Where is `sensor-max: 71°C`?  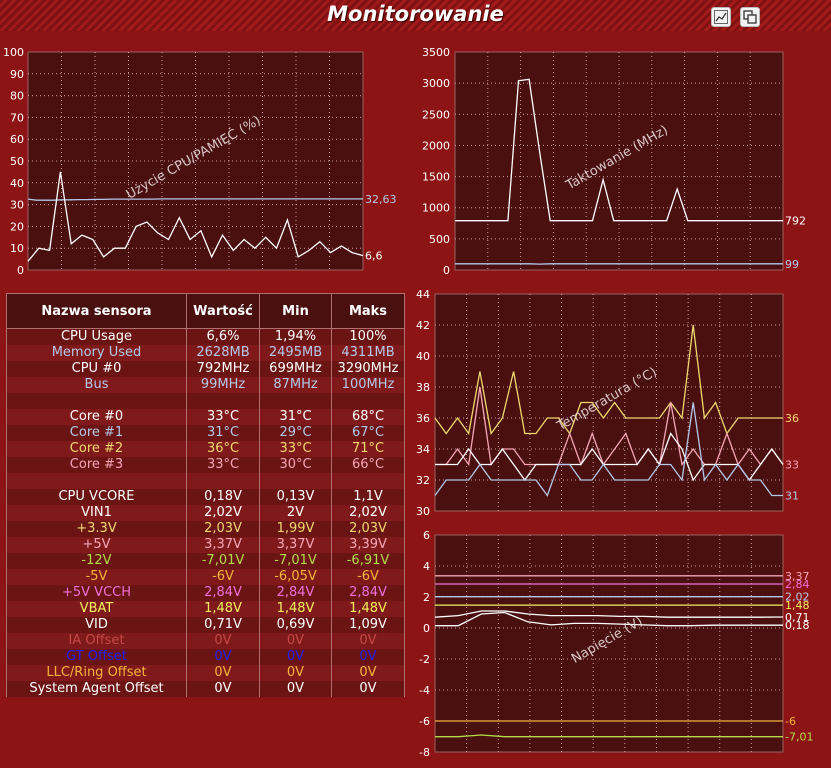
sensor-max: 71°C is located at coordinates (368, 449).